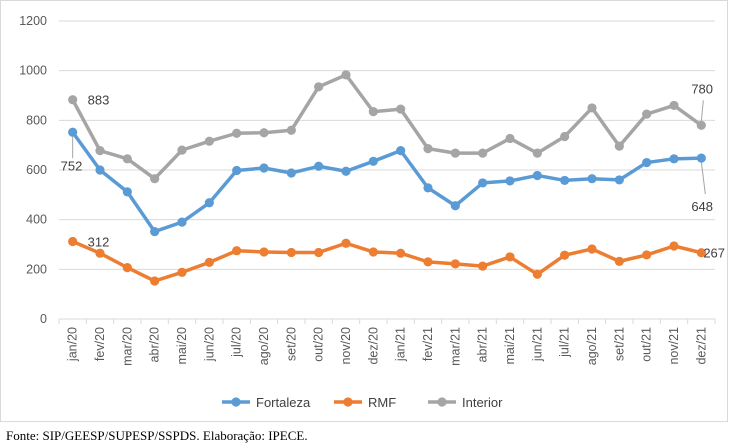  I want to click on legend-label: Fortaleza, so click(283, 402).